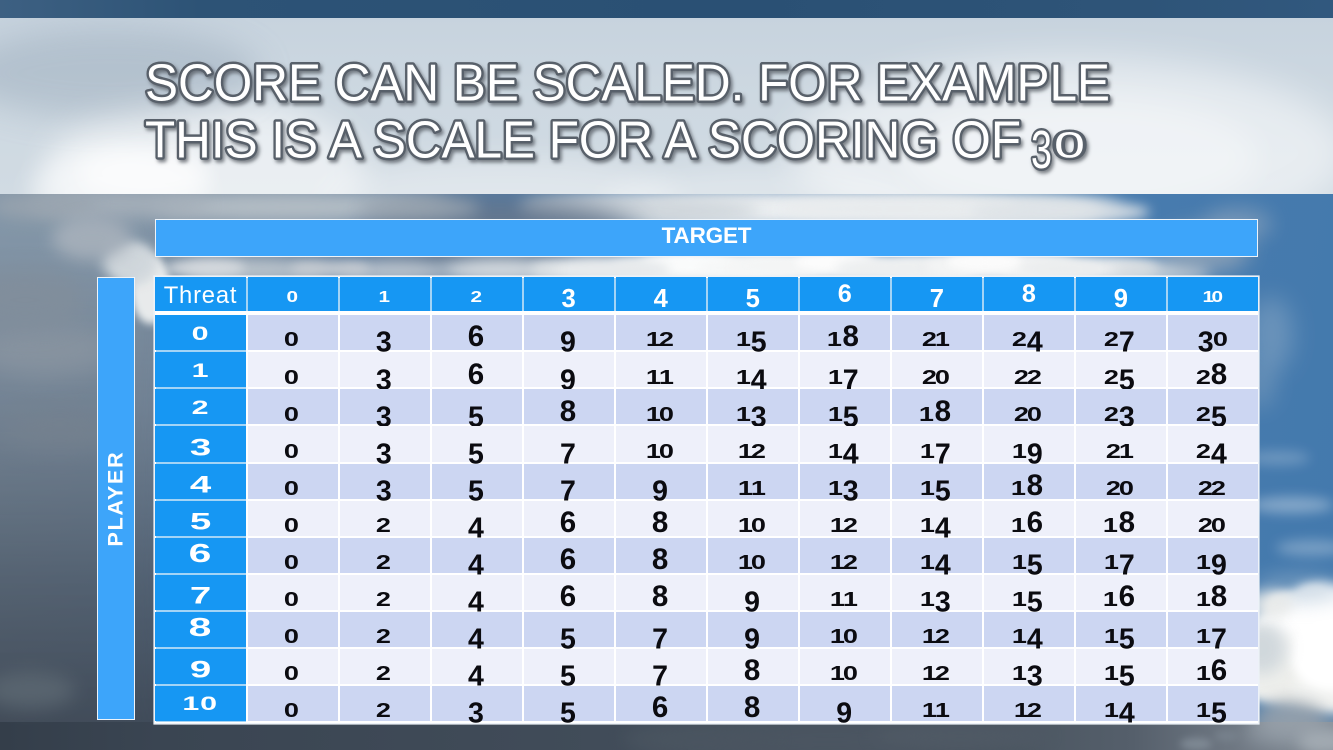 Image resolution: width=1333 pixels, height=750 pixels. Describe the element at coordinates (583, 140) in the screenshot. I see `svg-text:THIS IS A SCALE FOR A SCORING: THIS IS A SCALE FOR A SCORING OF` at that location.